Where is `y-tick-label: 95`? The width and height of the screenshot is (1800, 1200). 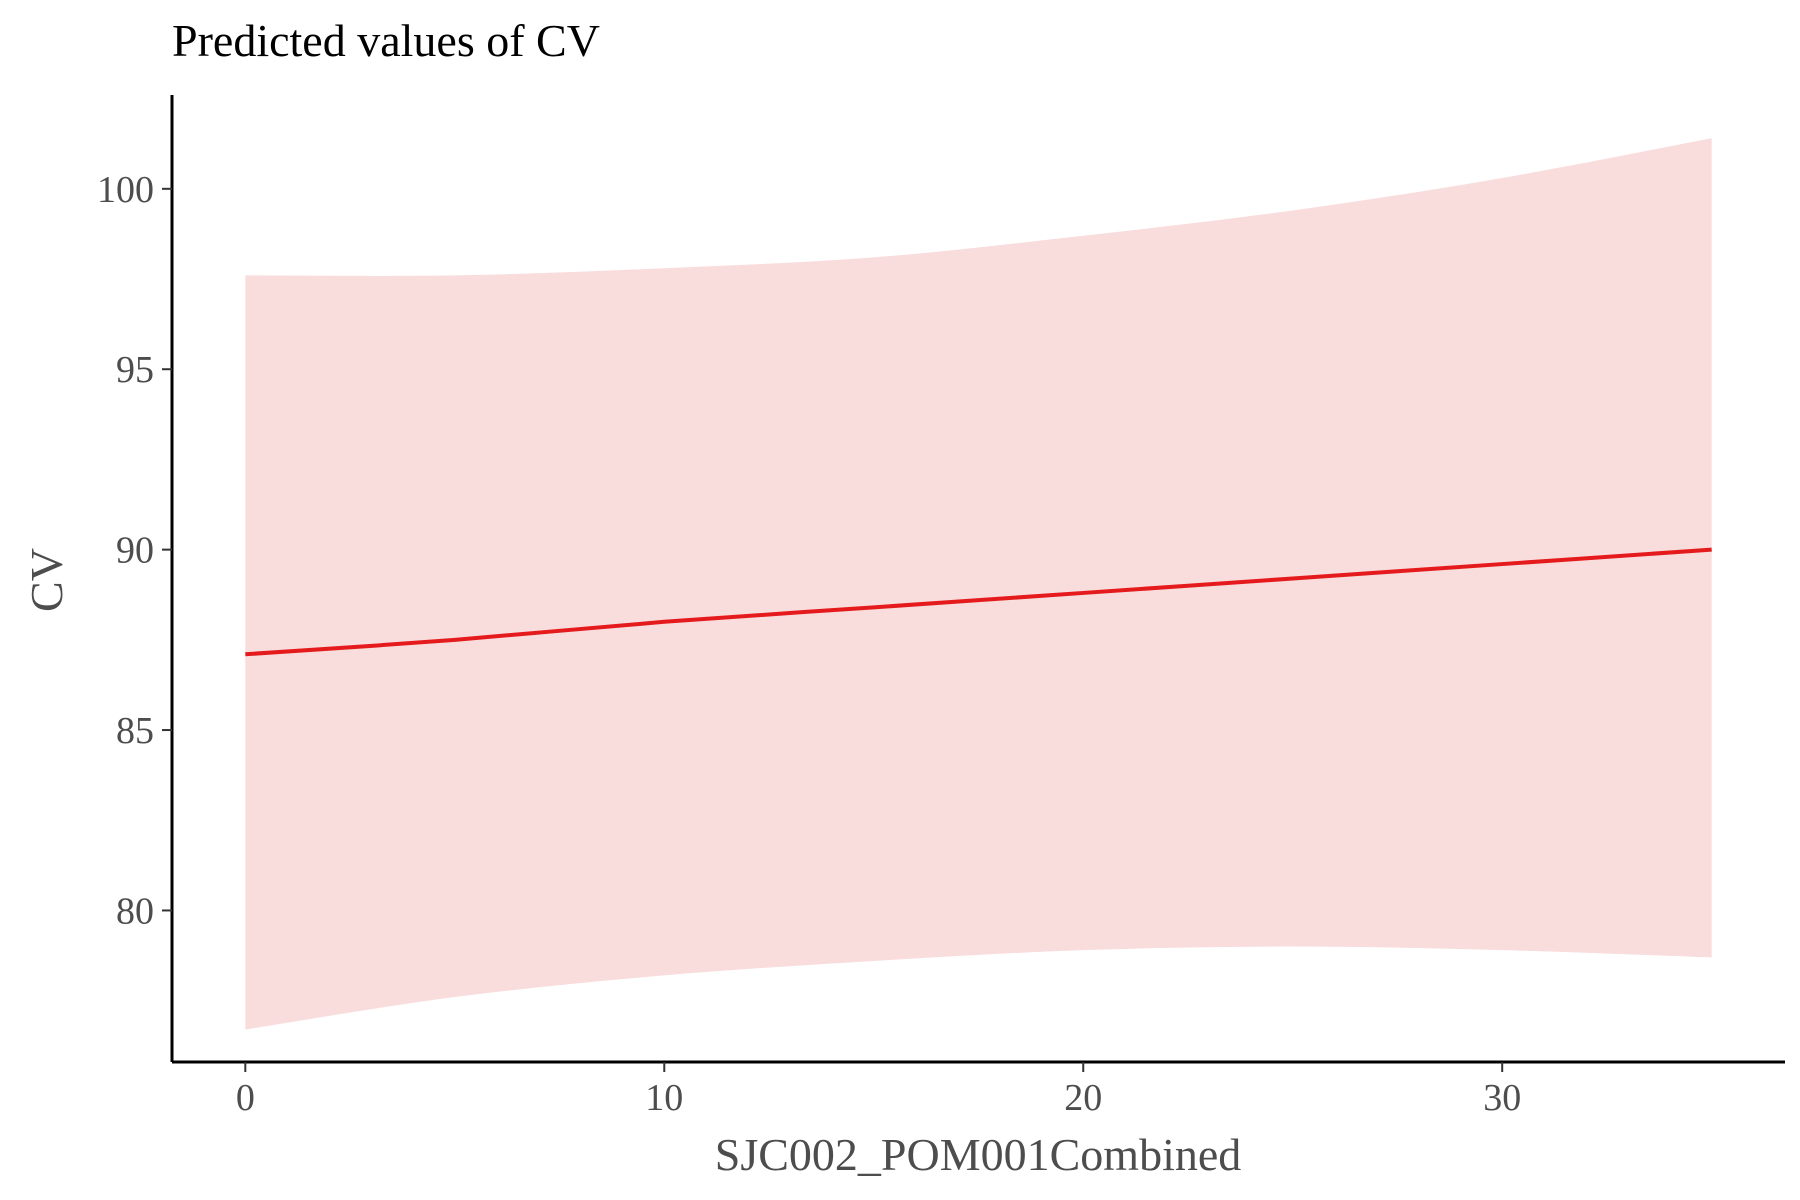 y-tick-label: 95 is located at coordinates (135, 370).